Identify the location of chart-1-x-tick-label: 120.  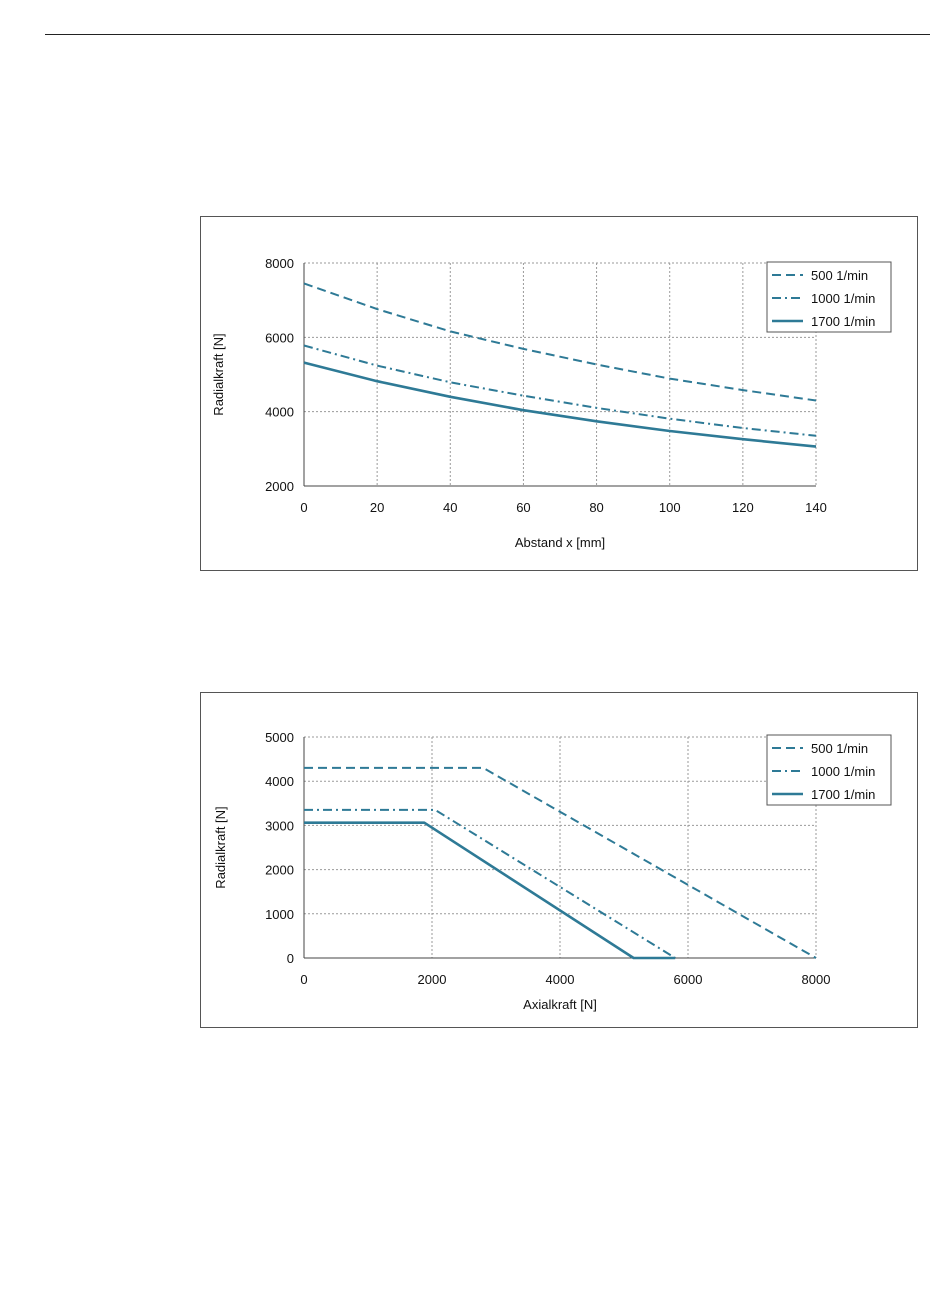
(743, 507).